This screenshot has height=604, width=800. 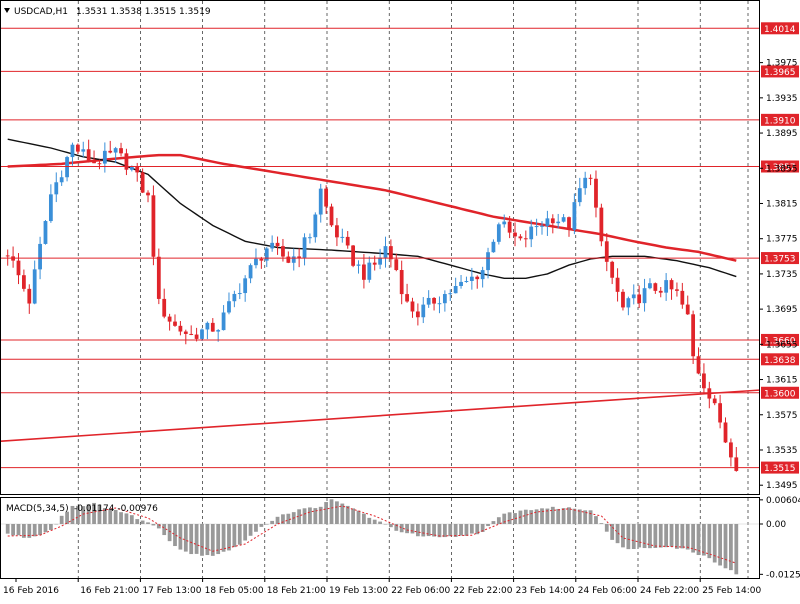 I want to click on symbol-header: USDCAD,H1 1.3531 1.3538 1.3515 1.3519, so click(x=107, y=12).